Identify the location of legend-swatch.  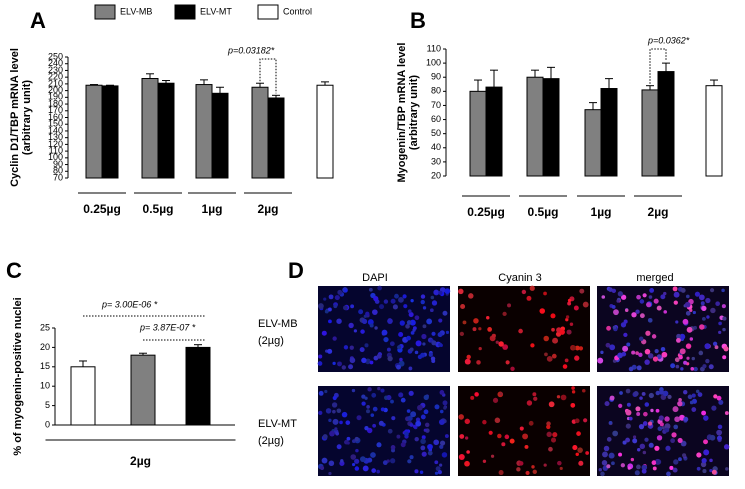
(185, 12).